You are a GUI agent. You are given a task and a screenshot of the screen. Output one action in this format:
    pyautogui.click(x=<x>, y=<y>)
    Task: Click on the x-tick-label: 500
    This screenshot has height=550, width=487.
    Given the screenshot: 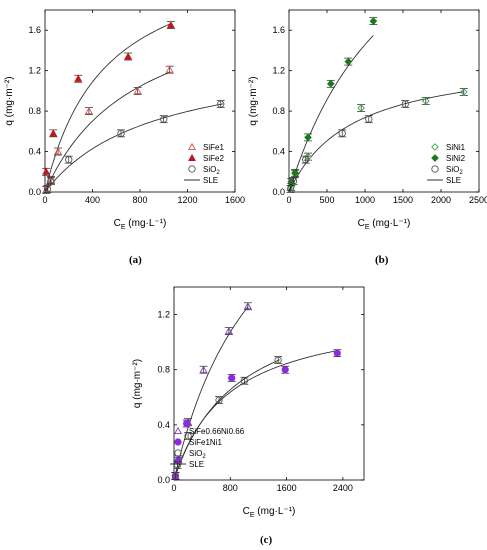 What is the action you would take?
    pyautogui.click(x=326, y=200)
    